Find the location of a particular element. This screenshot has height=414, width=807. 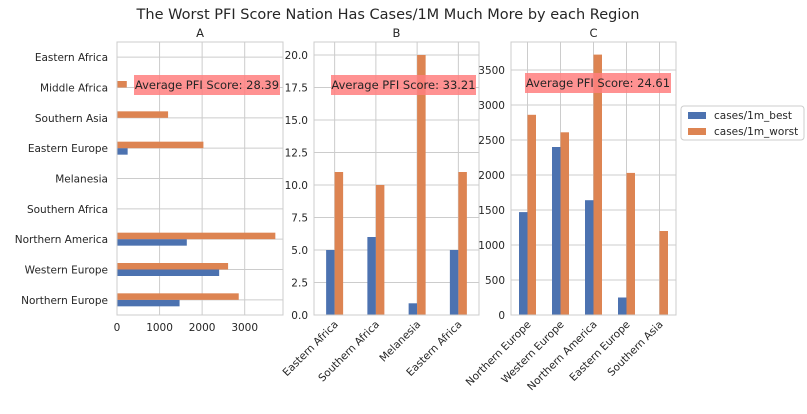

y-tick-label: 3000 is located at coordinates (491, 106).